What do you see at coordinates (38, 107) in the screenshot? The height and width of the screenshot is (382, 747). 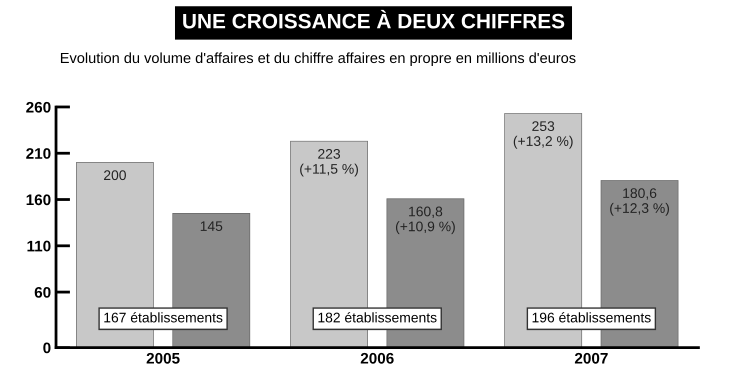 I see `y-tick-label: 260` at bounding box center [38, 107].